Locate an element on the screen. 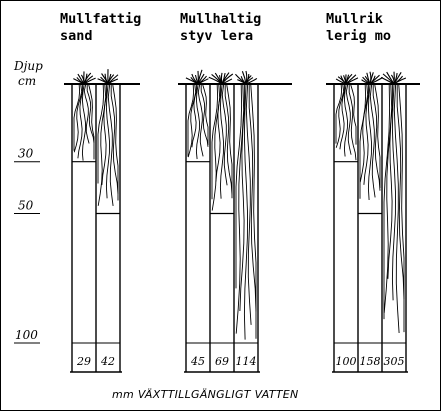 The image size is (443, 413). group-title-mullfattig-line1: Mullfattig is located at coordinates (100, 19).